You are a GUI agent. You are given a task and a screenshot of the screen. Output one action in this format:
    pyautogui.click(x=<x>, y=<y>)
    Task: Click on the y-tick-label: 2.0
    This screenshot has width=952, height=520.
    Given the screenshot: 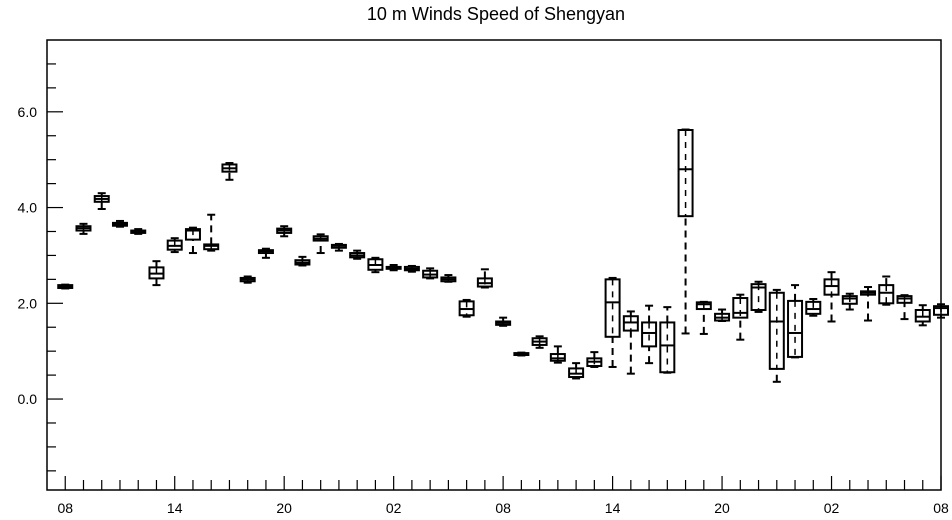 What is the action you would take?
    pyautogui.click(x=28, y=303)
    